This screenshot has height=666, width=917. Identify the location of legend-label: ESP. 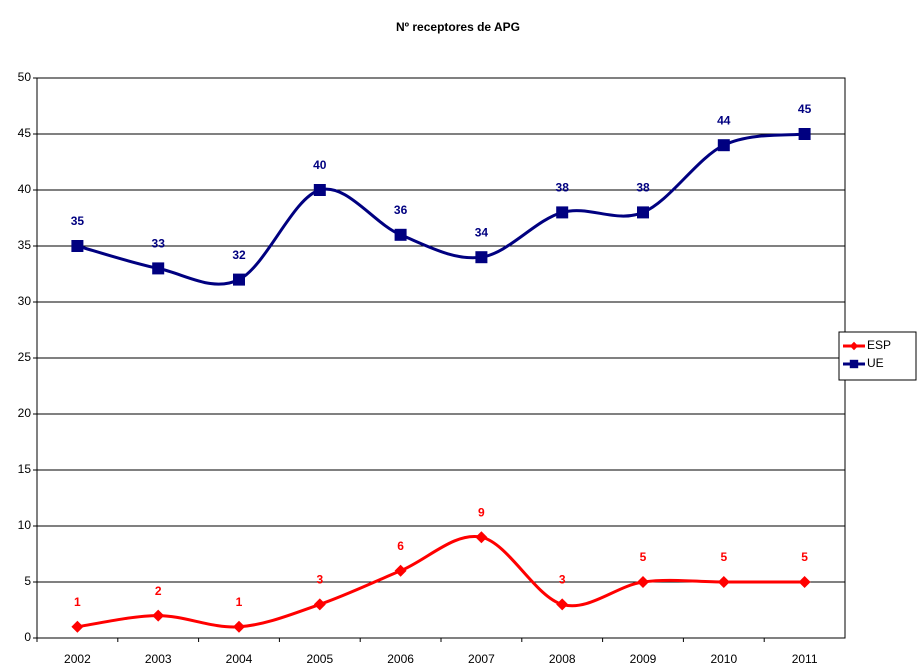
(879, 345).